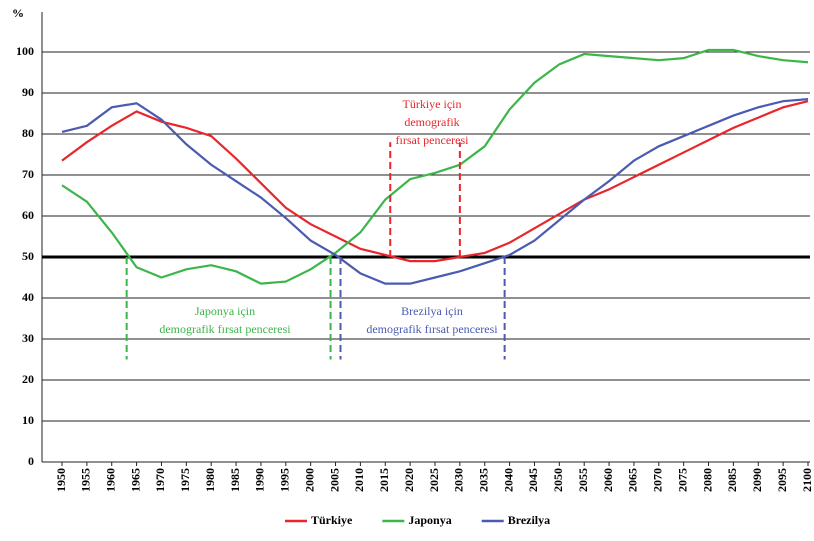 The image size is (814, 541). Describe the element at coordinates (135, 480) in the screenshot. I see `x-tick-label: 1965` at that location.